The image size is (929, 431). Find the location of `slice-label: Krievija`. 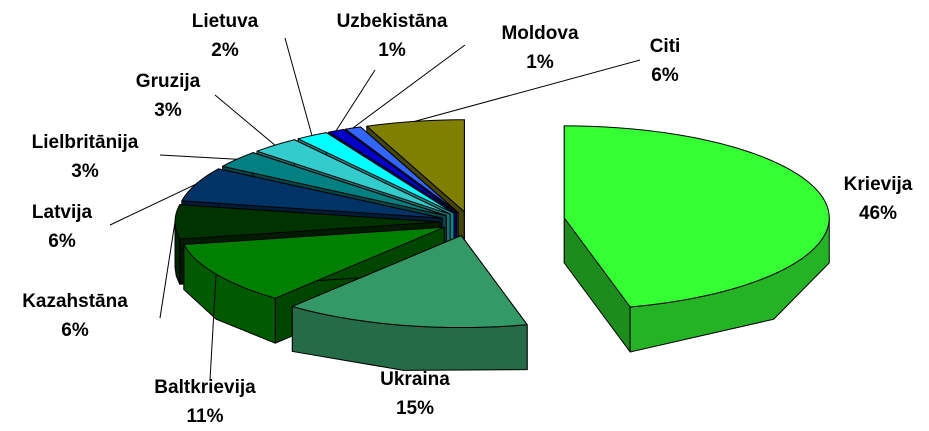

slice-label: Krievija is located at coordinates (878, 184).